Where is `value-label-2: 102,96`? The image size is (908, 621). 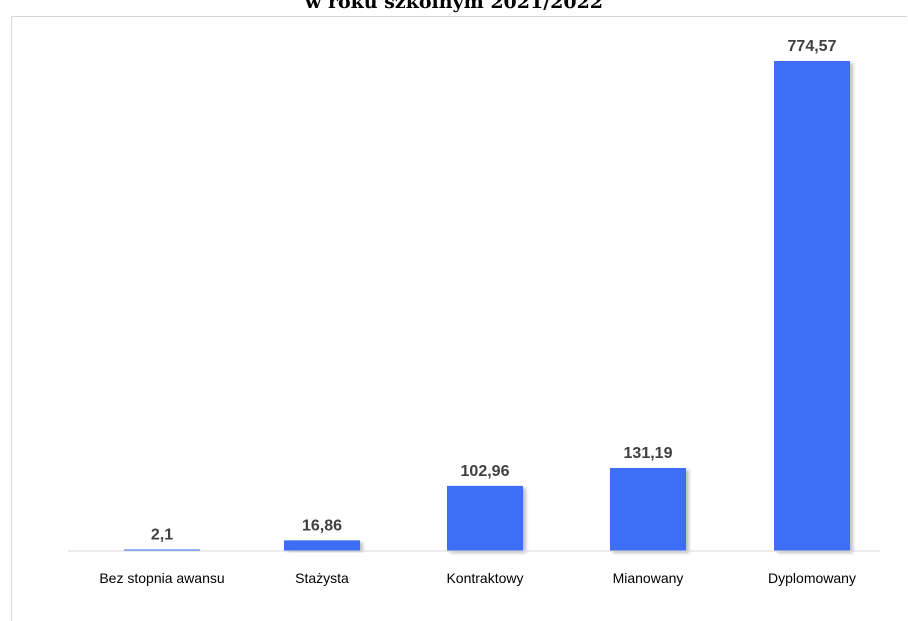
value-label-2: 102,96 is located at coordinates (485, 471).